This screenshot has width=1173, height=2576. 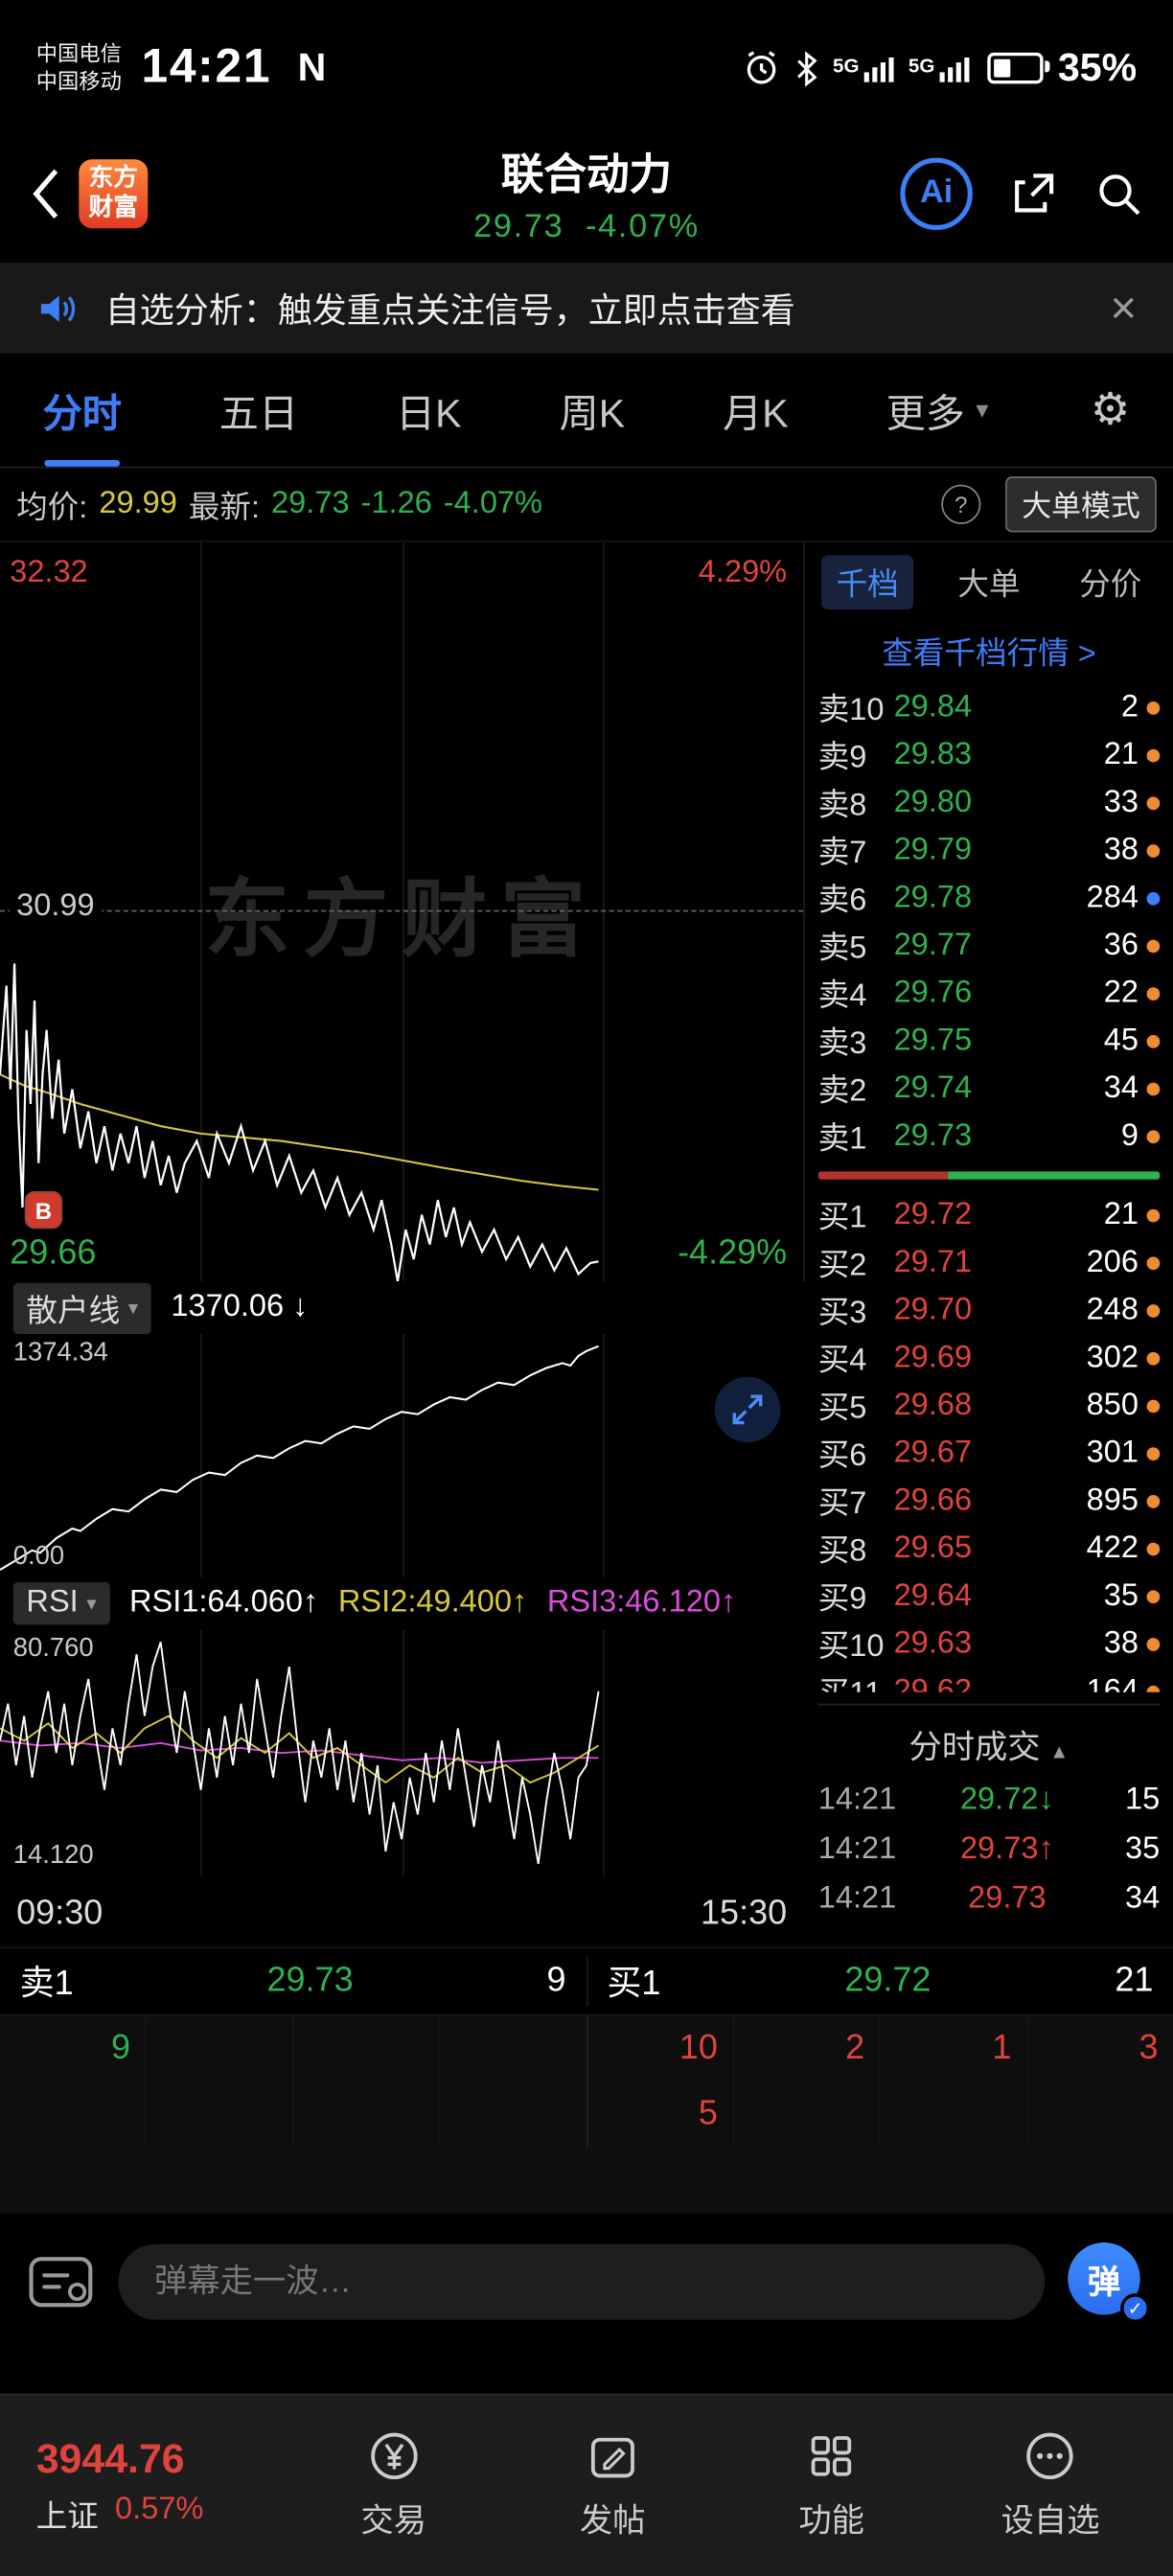 I want to click on order-level-label: 卖6, so click(x=842, y=901).